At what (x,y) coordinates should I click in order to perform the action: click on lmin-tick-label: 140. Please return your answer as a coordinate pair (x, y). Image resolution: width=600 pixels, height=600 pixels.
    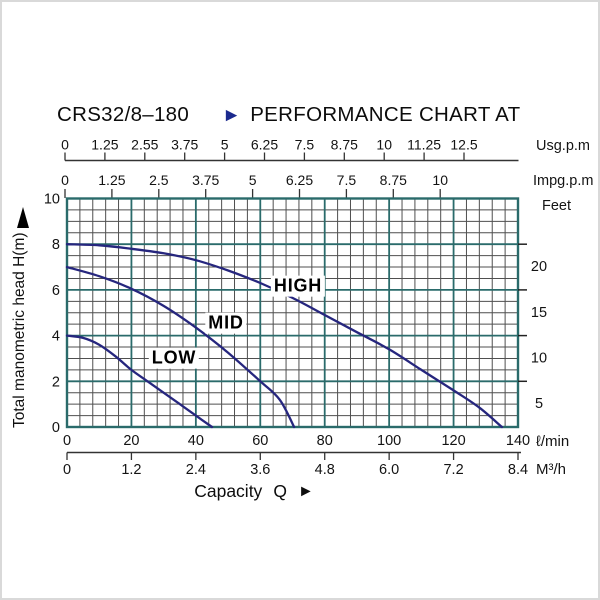
    Looking at the image, I should click on (518, 441).